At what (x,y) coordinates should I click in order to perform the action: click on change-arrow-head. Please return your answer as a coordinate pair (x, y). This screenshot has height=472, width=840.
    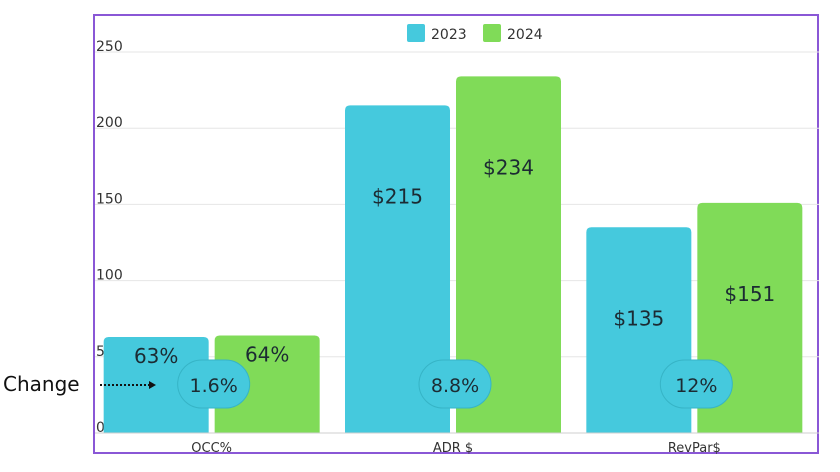
    Looking at the image, I should click on (152, 385).